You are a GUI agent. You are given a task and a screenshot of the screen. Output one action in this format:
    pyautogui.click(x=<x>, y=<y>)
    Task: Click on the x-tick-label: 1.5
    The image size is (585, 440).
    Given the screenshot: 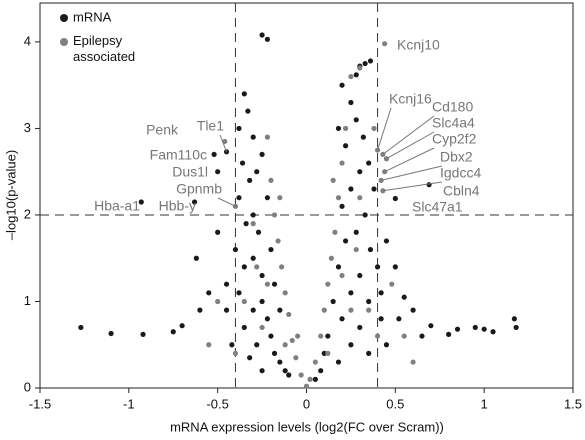 What is the action you would take?
    pyautogui.click(x=573, y=403)
    